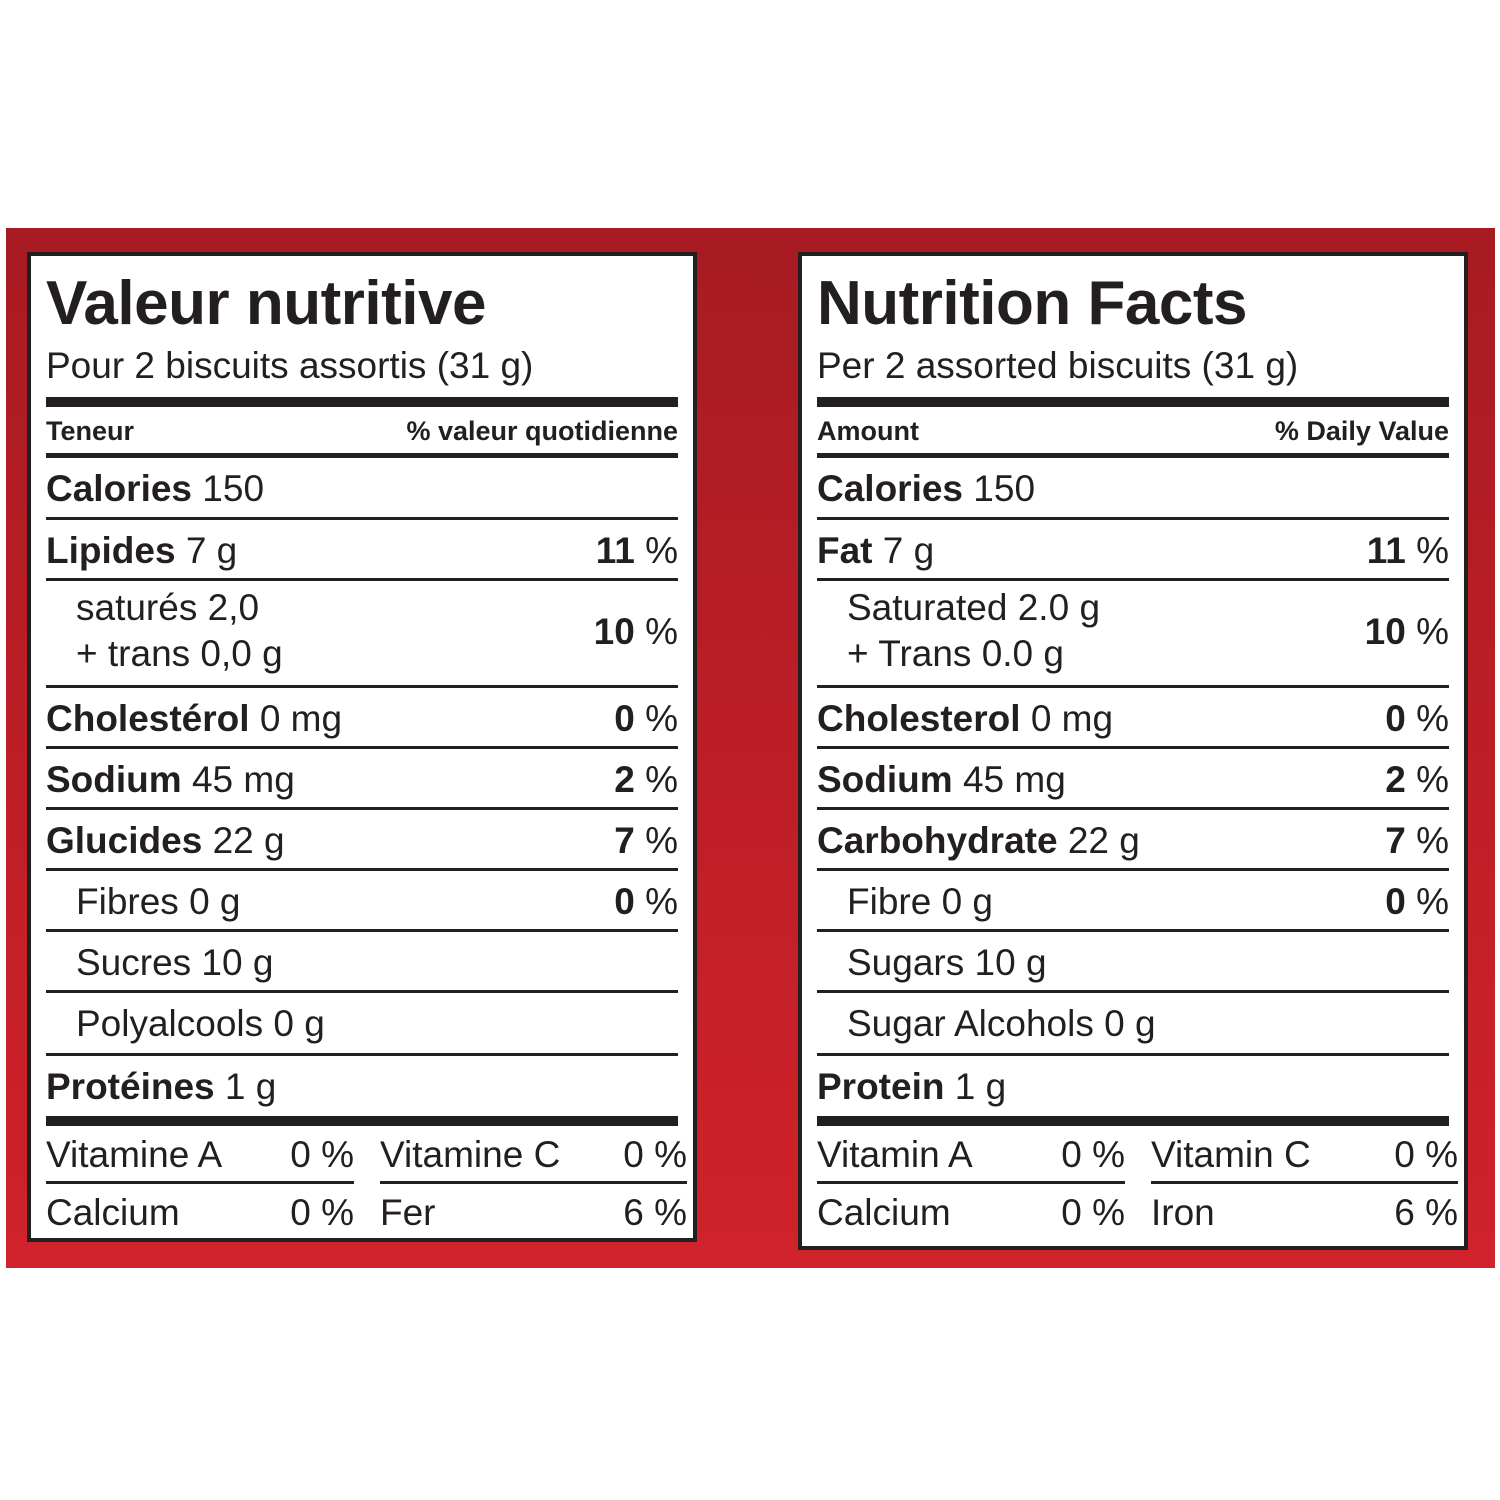 The width and height of the screenshot is (1500, 1500). What do you see at coordinates (362, 634) in the screenshot?
I see `saturated-row: saturés 2,0 + trans 0,0 g 10 %` at bounding box center [362, 634].